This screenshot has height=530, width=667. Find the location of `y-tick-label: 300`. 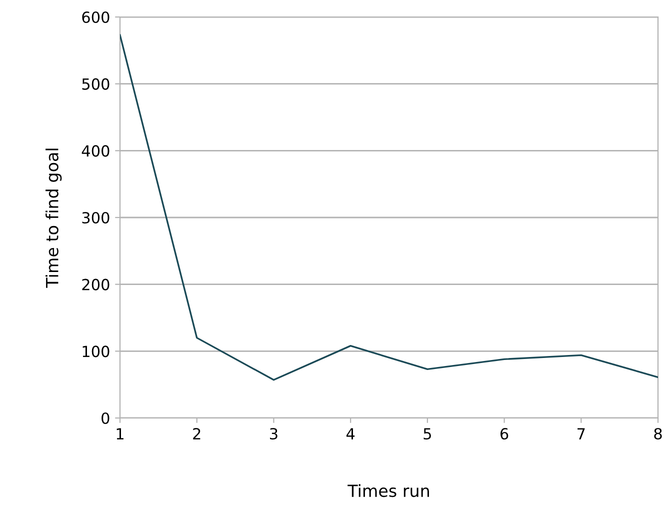

y-tick-label: 300 is located at coordinates (96, 218).